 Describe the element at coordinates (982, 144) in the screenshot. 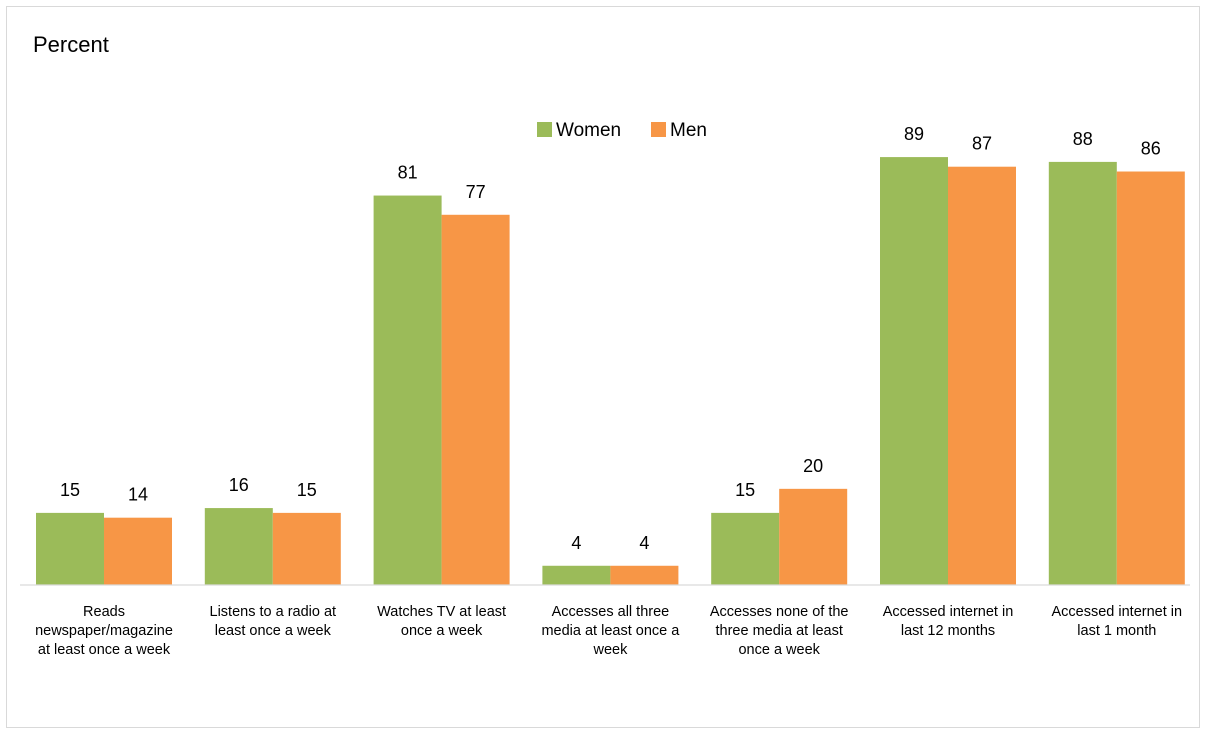

I see `data-label-men-6: 87` at that location.